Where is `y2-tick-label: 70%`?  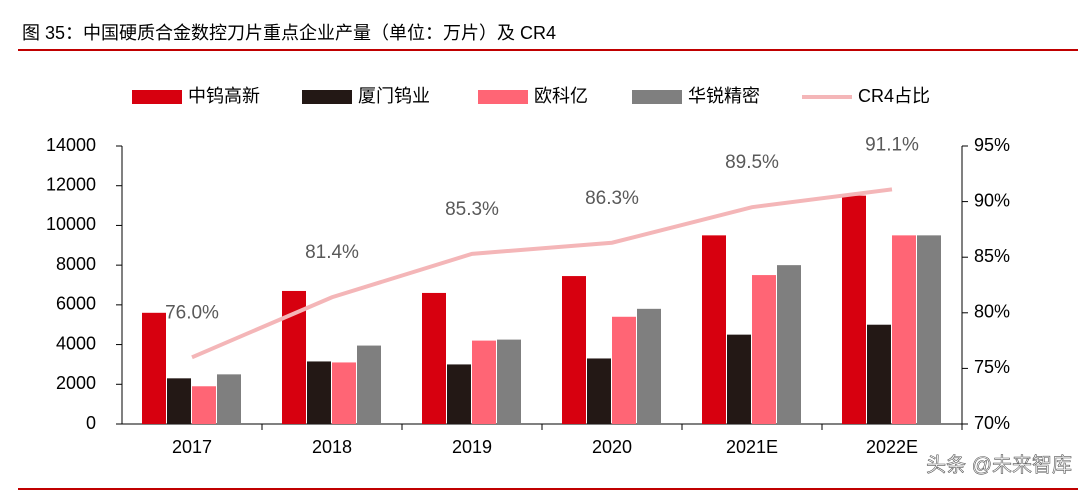 y2-tick-label: 70% is located at coordinates (992, 423).